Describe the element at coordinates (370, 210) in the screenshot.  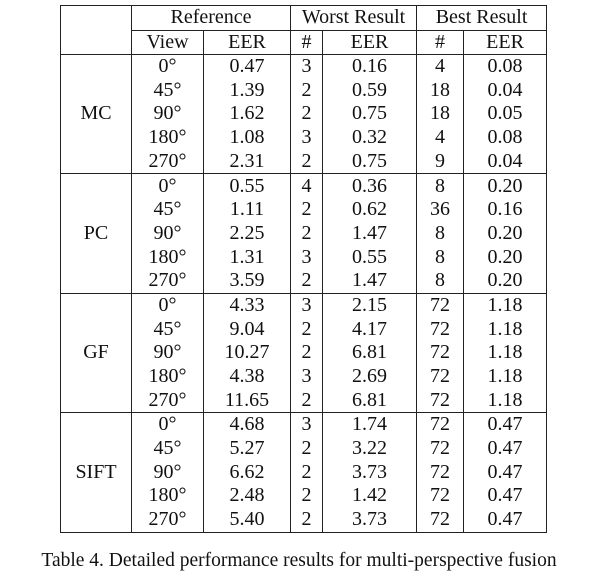
I see `cell-worst-eer: 0.62` at that location.